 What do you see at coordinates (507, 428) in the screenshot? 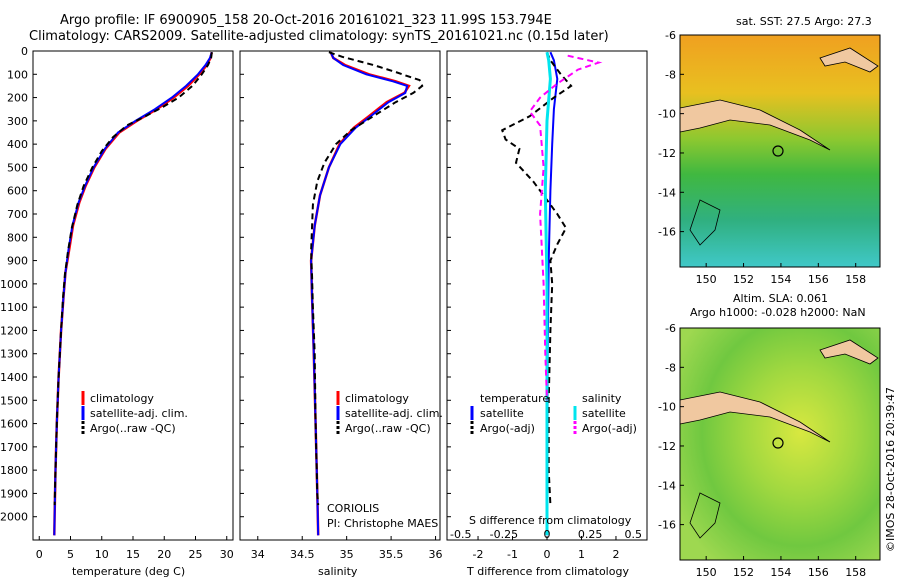
I see `legend-t-argo-label: Argo(-adj)` at bounding box center [507, 428].